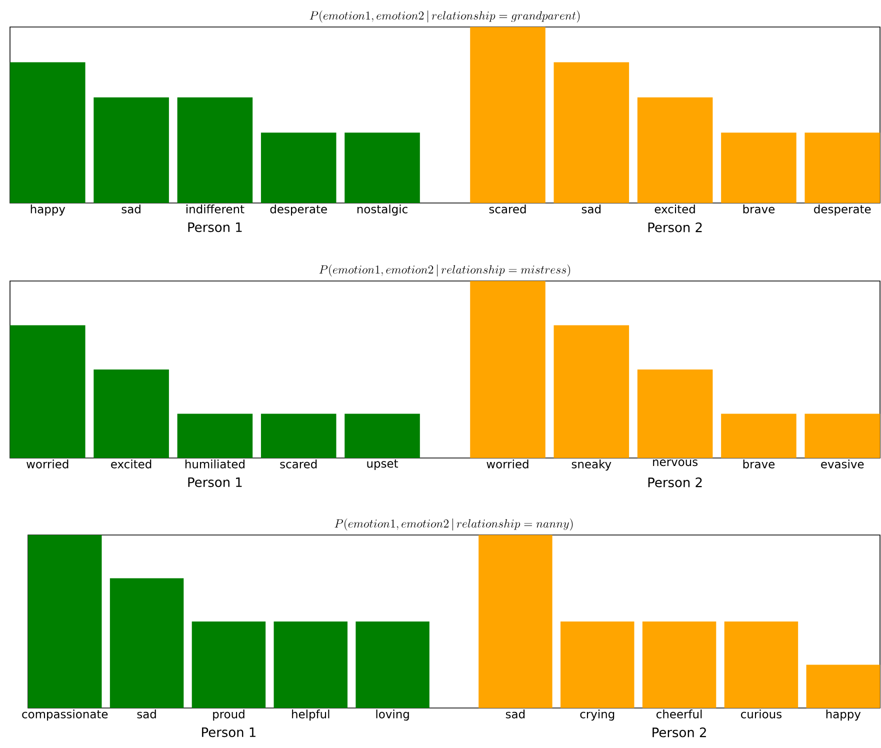 Image resolution: width=881 pixels, height=748 pixels. I want to click on x-tick-label: humiliated, so click(214, 464).